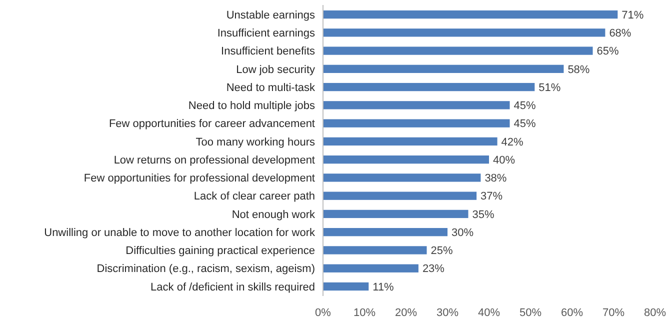 The height and width of the screenshot is (324, 670). I want to click on data-label: 65%, so click(607, 52).